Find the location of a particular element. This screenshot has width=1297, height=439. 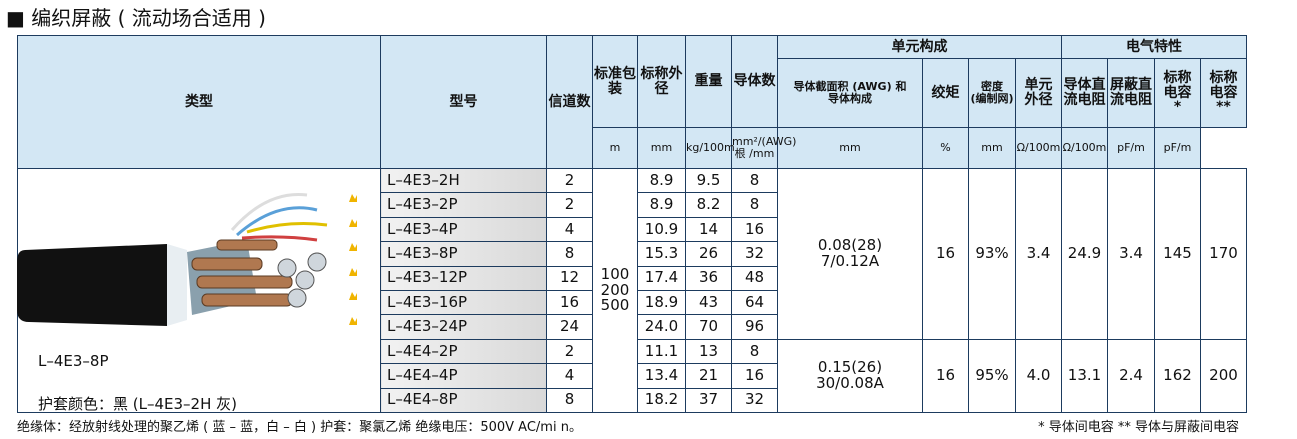

model: L–4E3–16P is located at coordinates (463, 302).